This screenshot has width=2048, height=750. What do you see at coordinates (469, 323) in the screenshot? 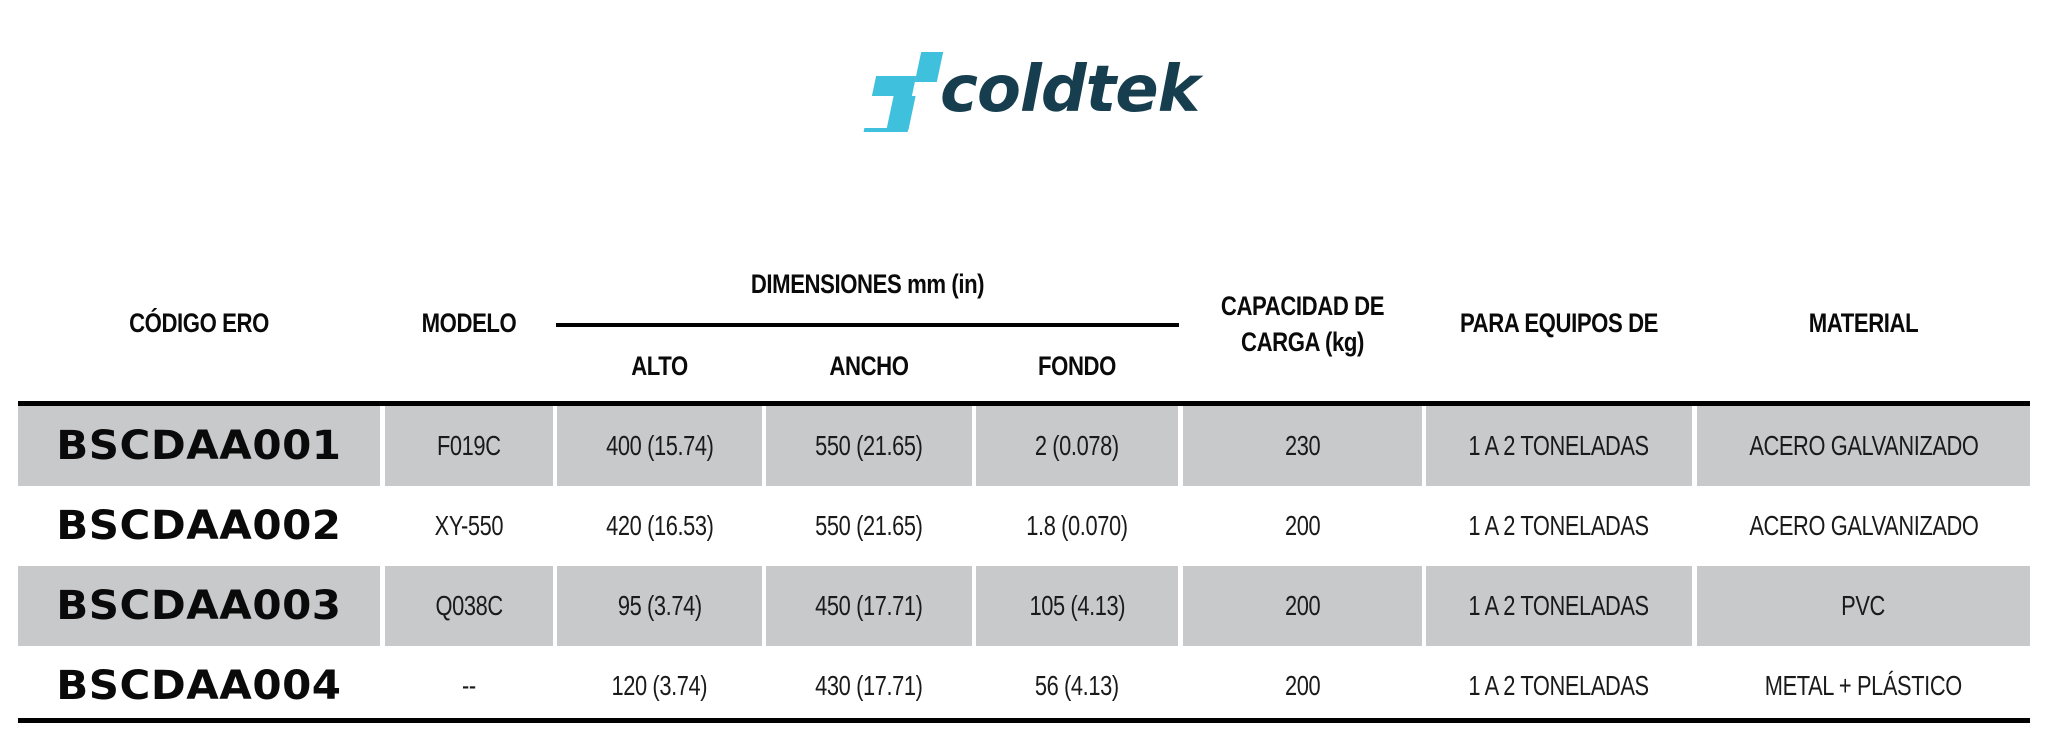
I see `header-model: MODELO` at bounding box center [469, 323].